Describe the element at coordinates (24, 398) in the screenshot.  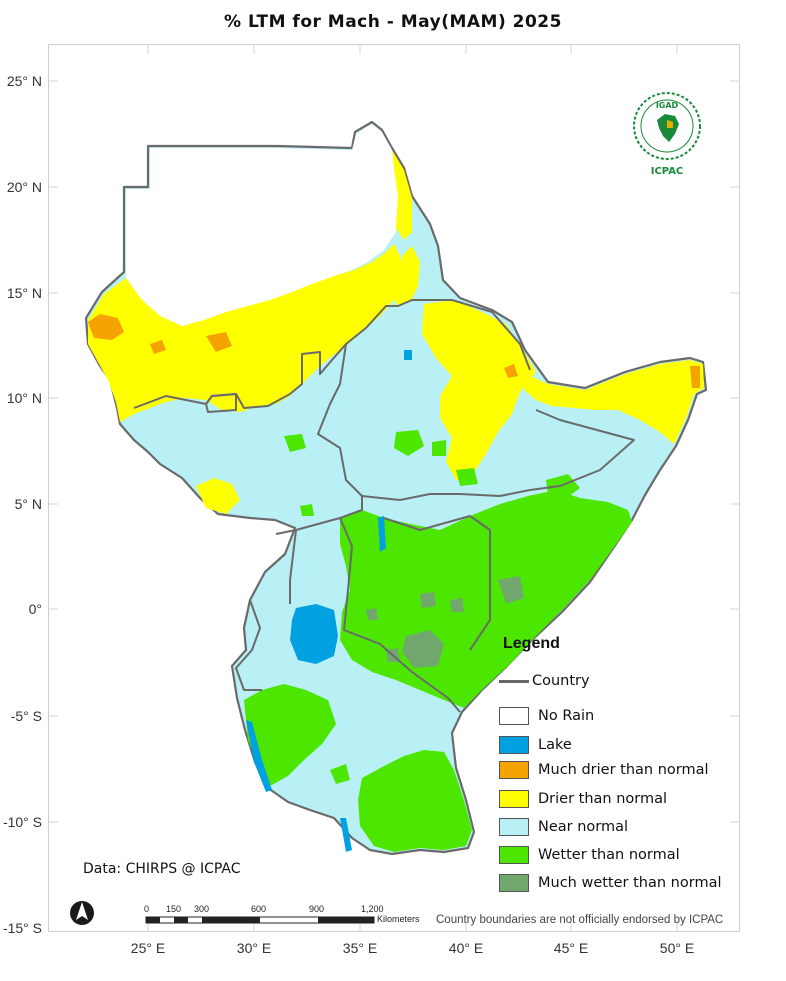
I see `lat-label-10n: 10° N` at that location.